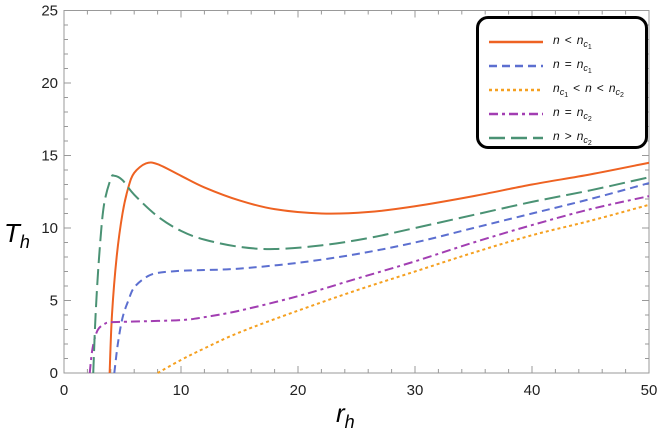  Describe the element at coordinates (54, 301) in the screenshot. I see `y-tick-label: 5` at that location.